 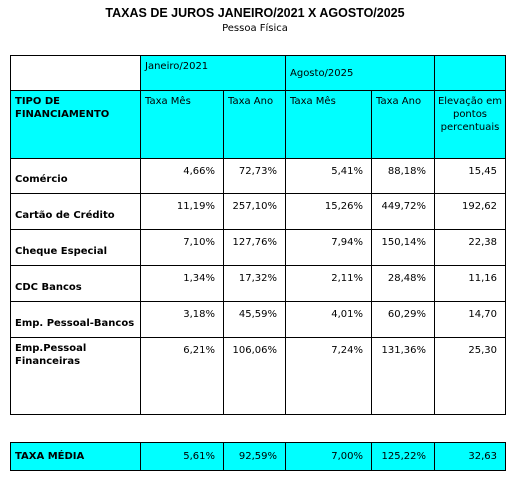 What do you see at coordinates (470, 283) in the screenshot?
I see `cell-elevacao: 11,16` at bounding box center [470, 283].